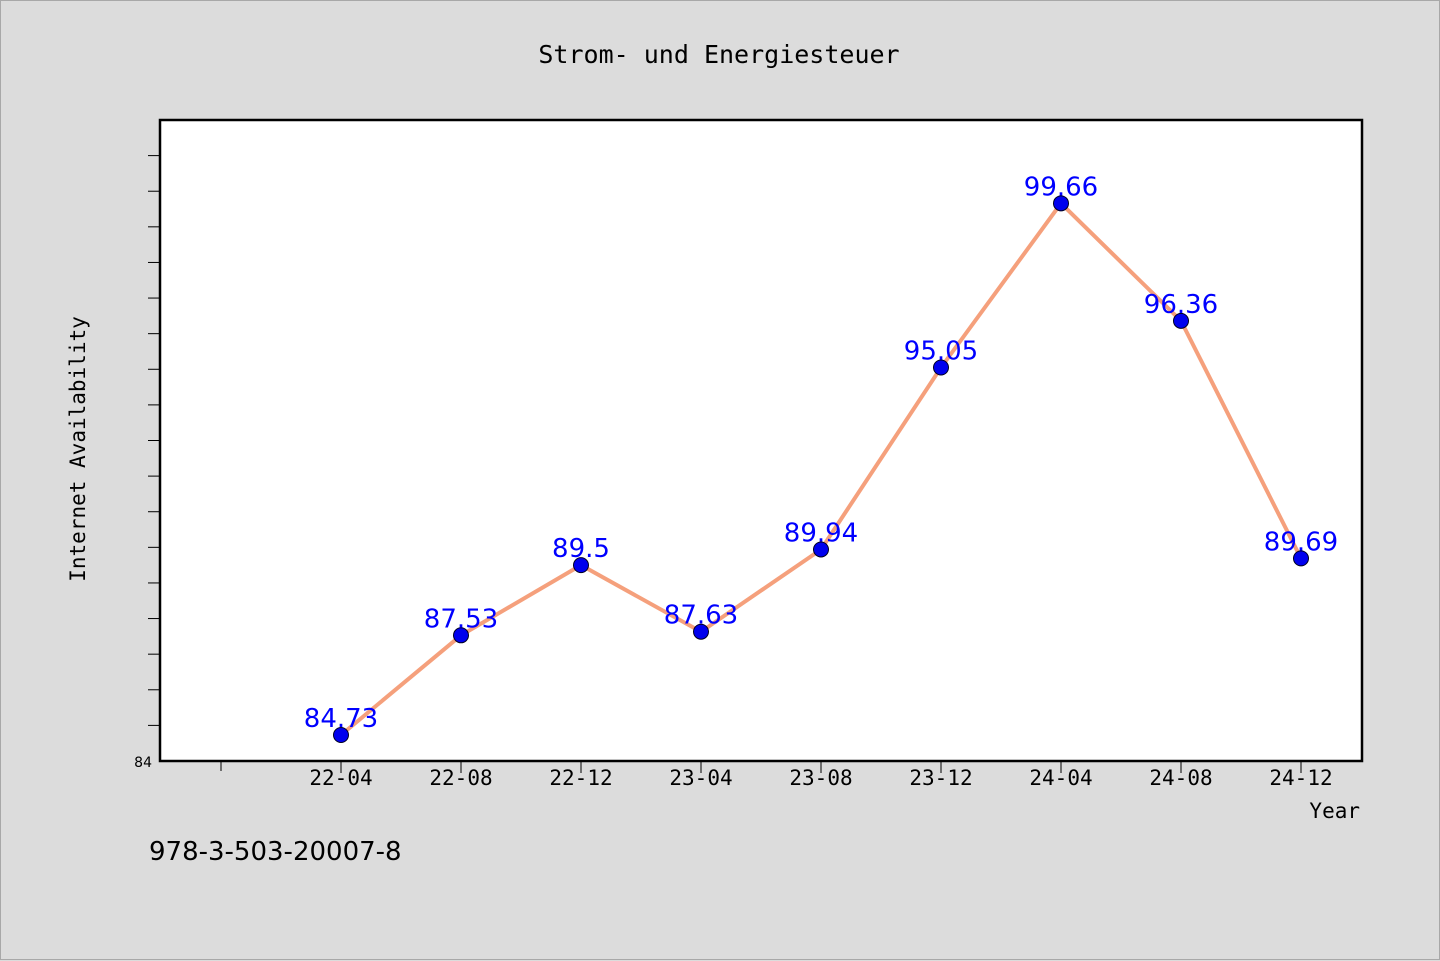 This screenshot has height=961, width=1440. Describe the element at coordinates (580, 778) in the screenshot. I see `x-tick-label: 22-12` at that location.